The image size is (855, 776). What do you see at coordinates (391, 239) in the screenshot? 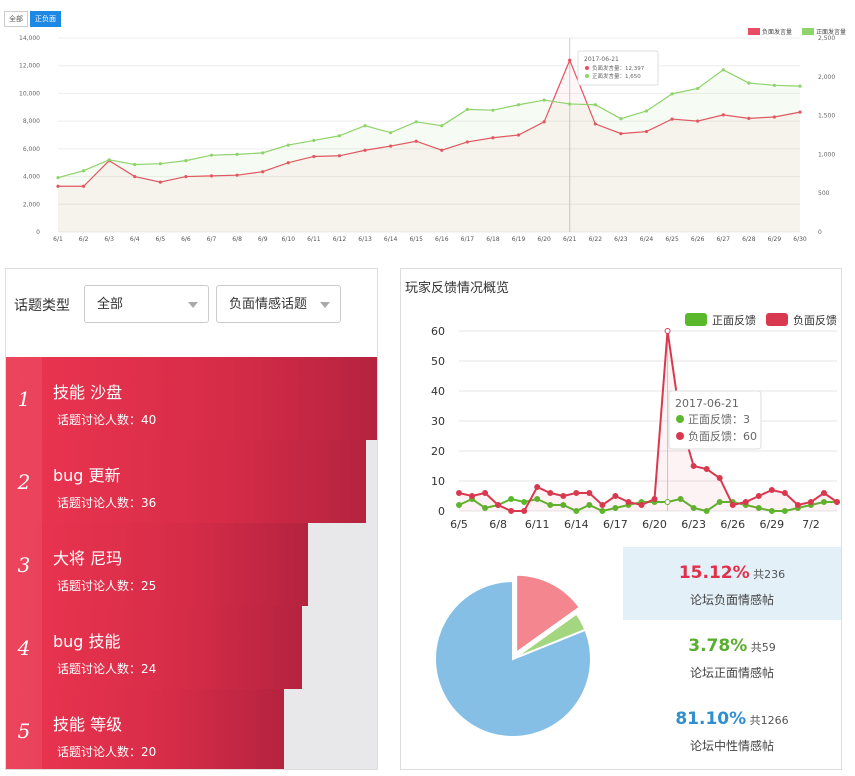
I see `x-tick: 6/14` at bounding box center [391, 239].